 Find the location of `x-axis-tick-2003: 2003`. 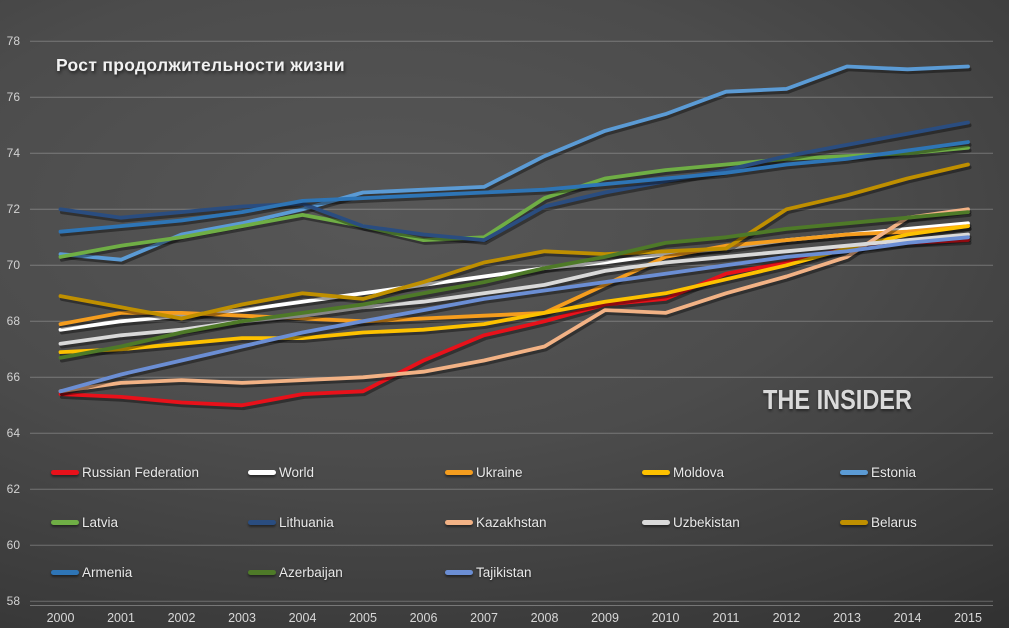

x-axis-tick-2003: 2003 is located at coordinates (242, 618).